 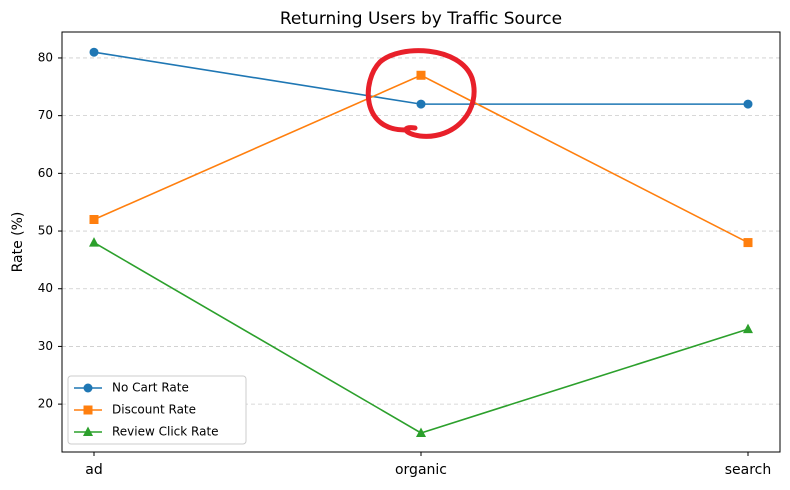 I want to click on x-tick-label: search, so click(x=748, y=470).